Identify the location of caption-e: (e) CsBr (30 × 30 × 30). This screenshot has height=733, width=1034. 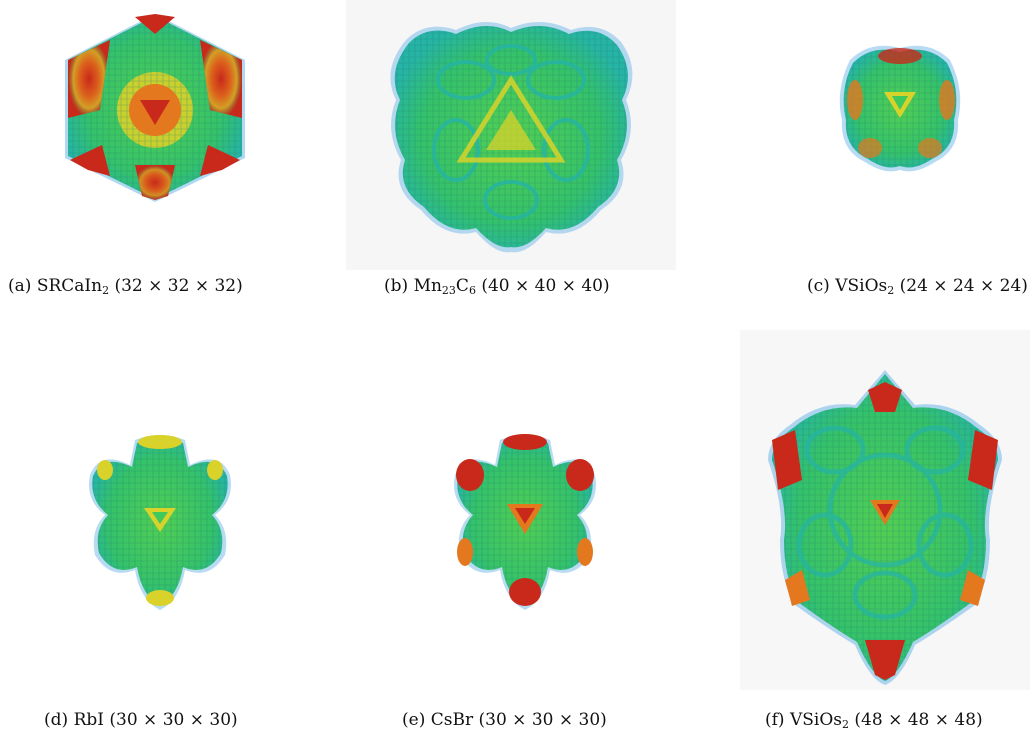
(504, 720).